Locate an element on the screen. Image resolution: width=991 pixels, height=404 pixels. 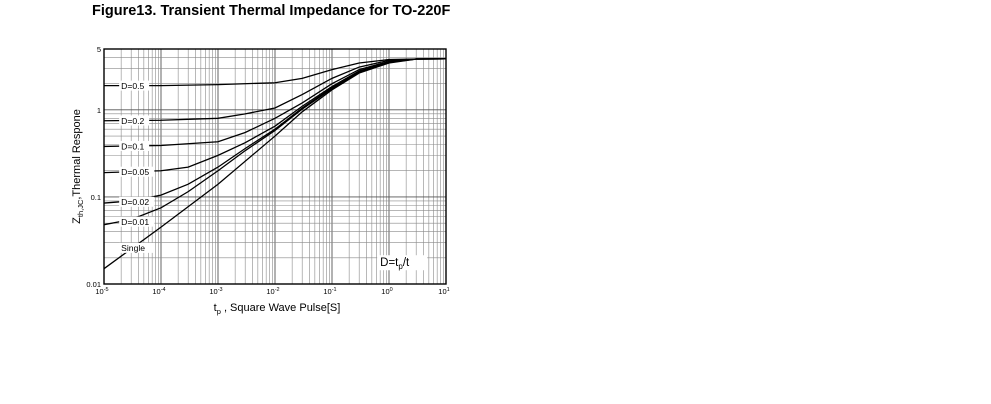
y-axis-label: Zth,JC,Thermal Respone is located at coordinates (78, 166).